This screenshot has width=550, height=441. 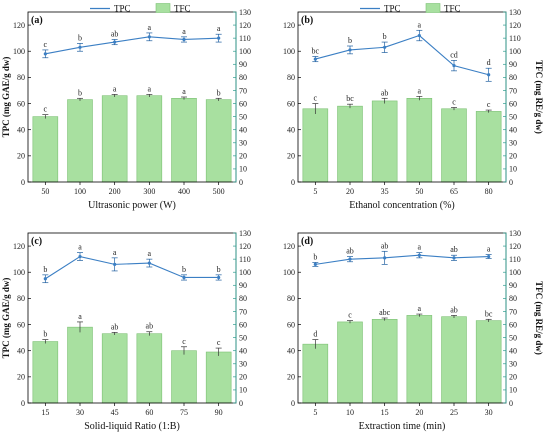 What do you see at coordinates (402, 318) in the screenshot?
I see `plot-frame` at bounding box center [402, 318].